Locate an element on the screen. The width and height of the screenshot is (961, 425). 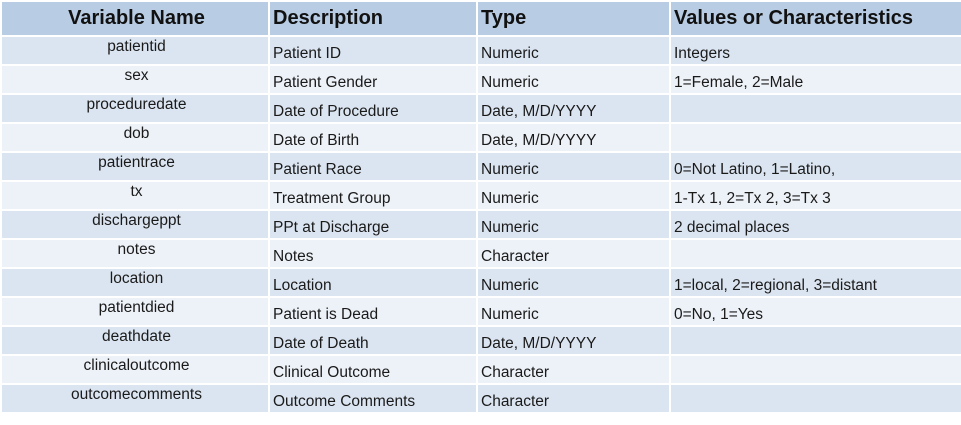
table-cell: 1=local, 2=regional, 3=distant is located at coordinates (815, 282).